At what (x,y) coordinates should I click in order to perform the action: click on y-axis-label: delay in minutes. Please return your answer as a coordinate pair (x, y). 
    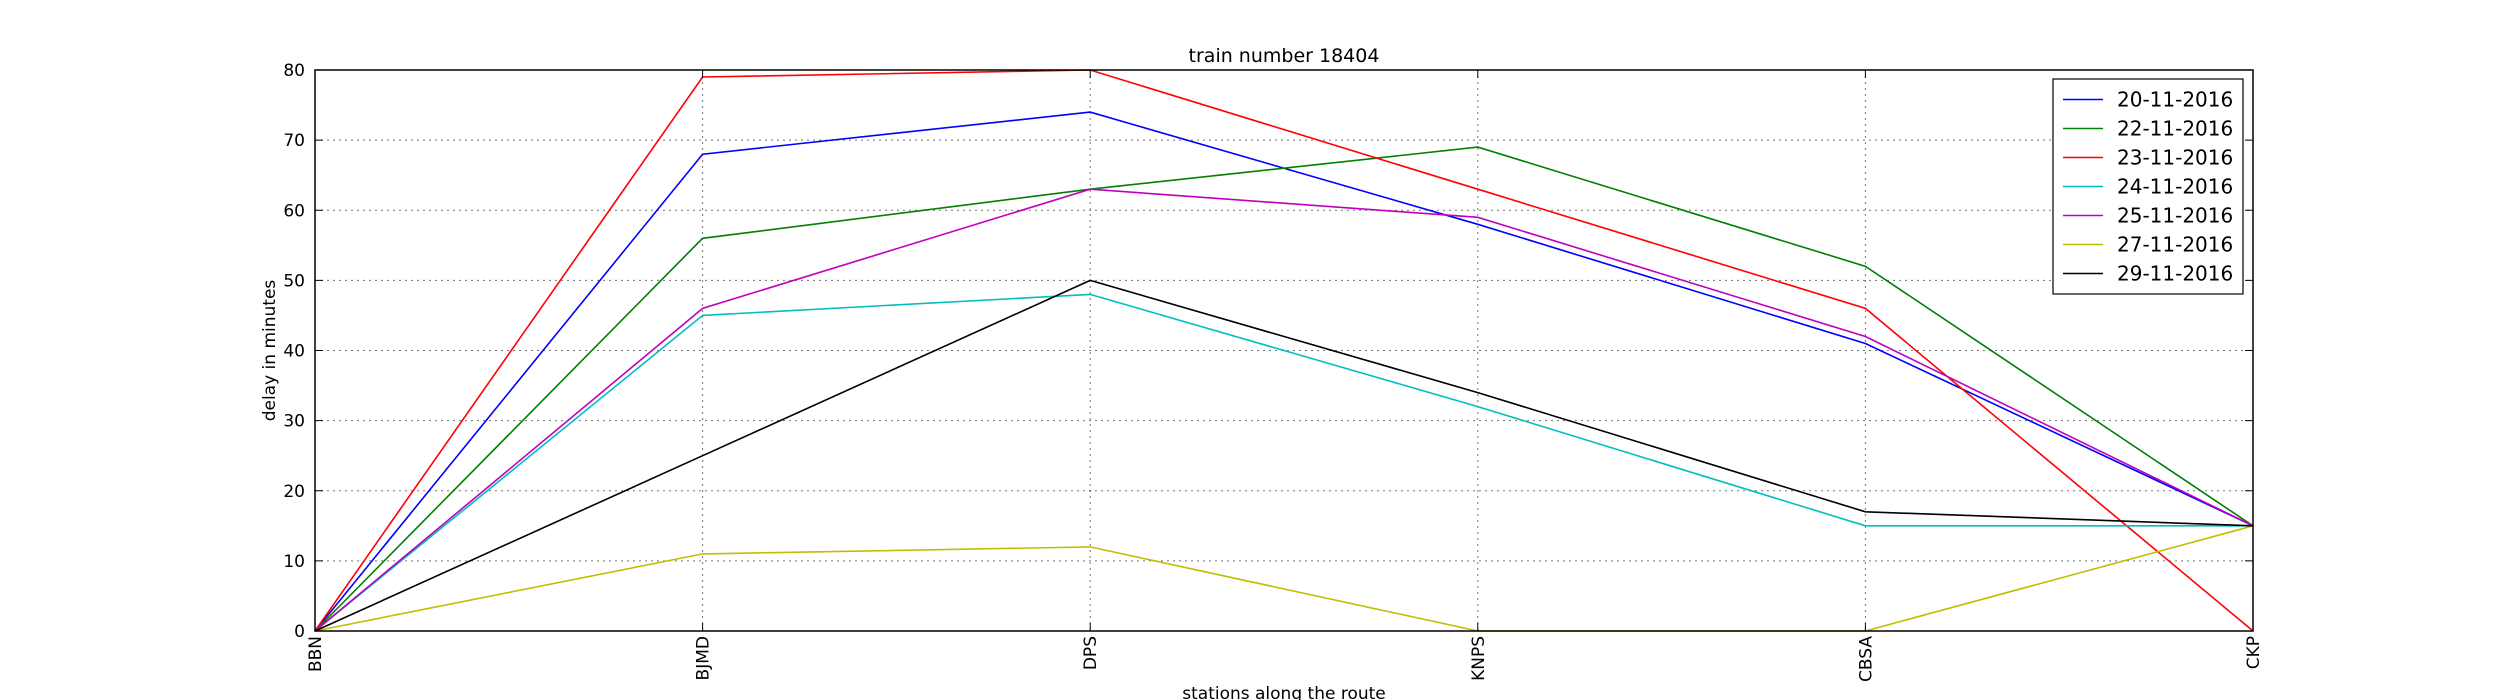
    Looking at the image, I should click on (270, 351).